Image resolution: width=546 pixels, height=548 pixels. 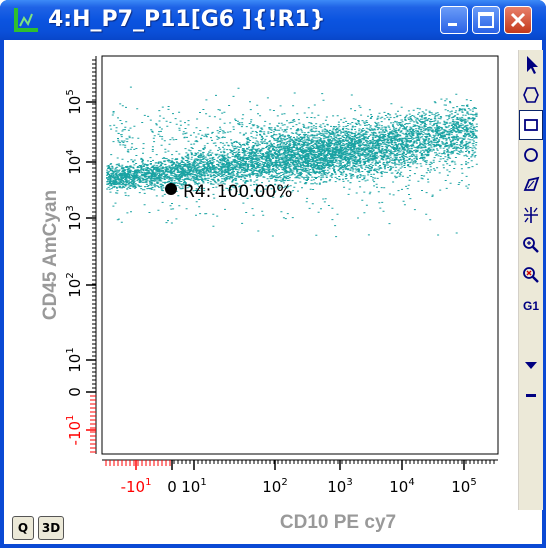 What do you see at coordinates (81, 255) in the screenshot?
I see `y-axis: -101 0 101 102 103 104 105` at bounding box center [81, 255].